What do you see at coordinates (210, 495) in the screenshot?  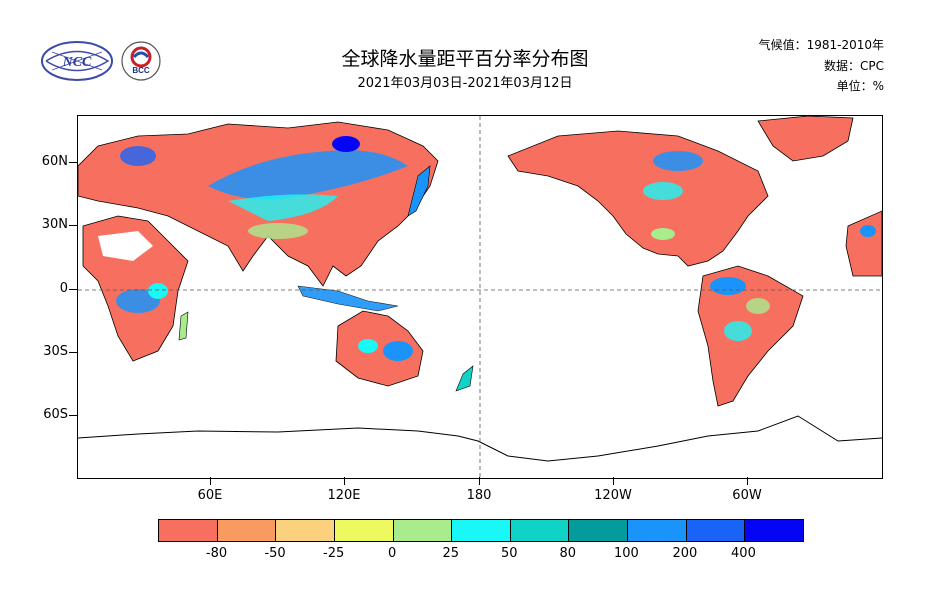 I see `lon-label-60e: 60E` at bounding box center [210, 495].